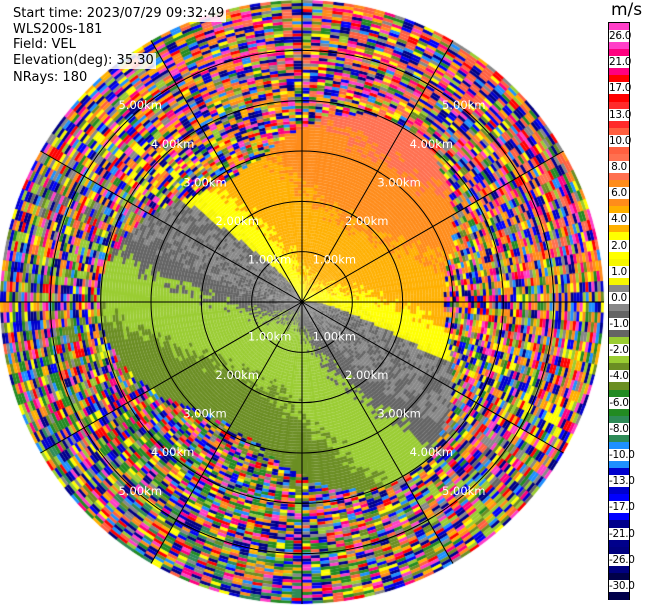 This screenshot has height=607, width=647. Describe the element at coordinates (620, 114) in the screenshot. I see `colorbar-tick-label: 13.0` at that location.